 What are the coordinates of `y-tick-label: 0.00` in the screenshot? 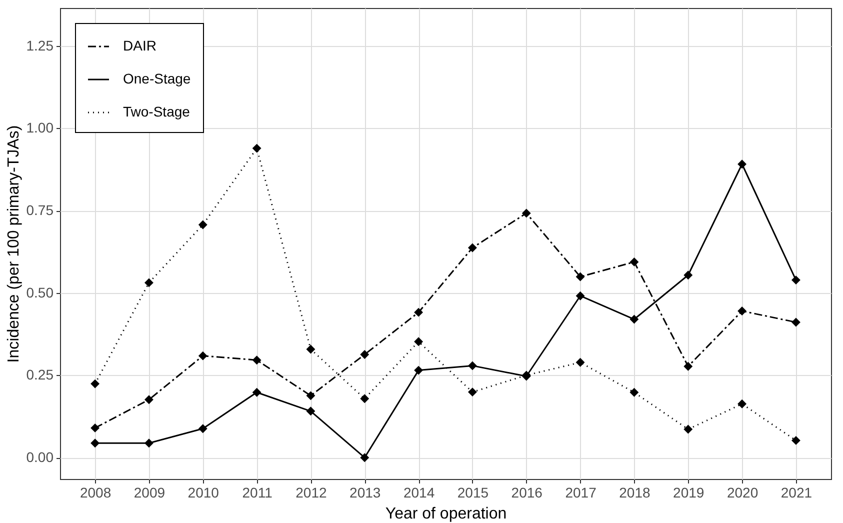 It's located at (40, 457).